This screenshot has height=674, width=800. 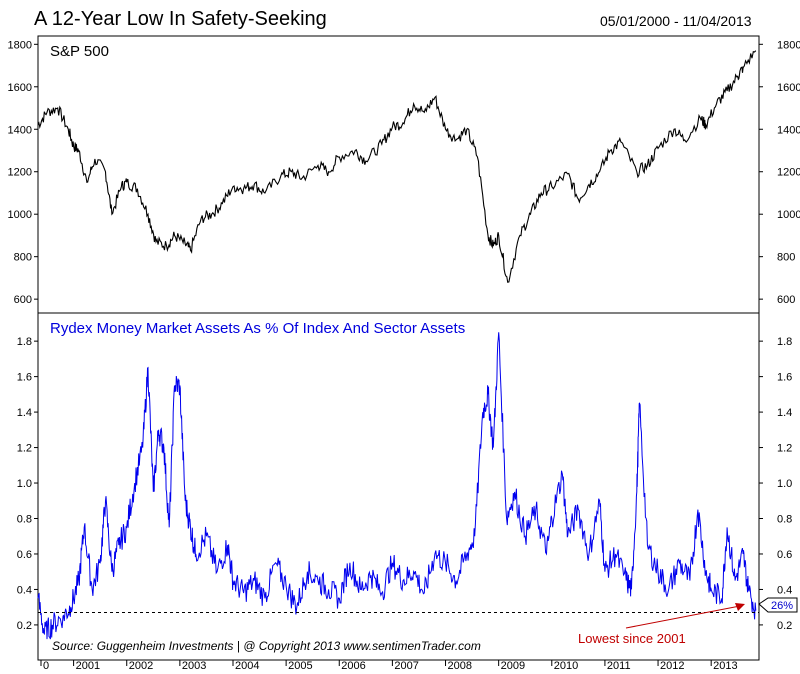 What do you see at coordinates (784, 378) in the screenshot?
I see `rydex-y-tick-label-right: 1.6` at bounding box center [784, 378].